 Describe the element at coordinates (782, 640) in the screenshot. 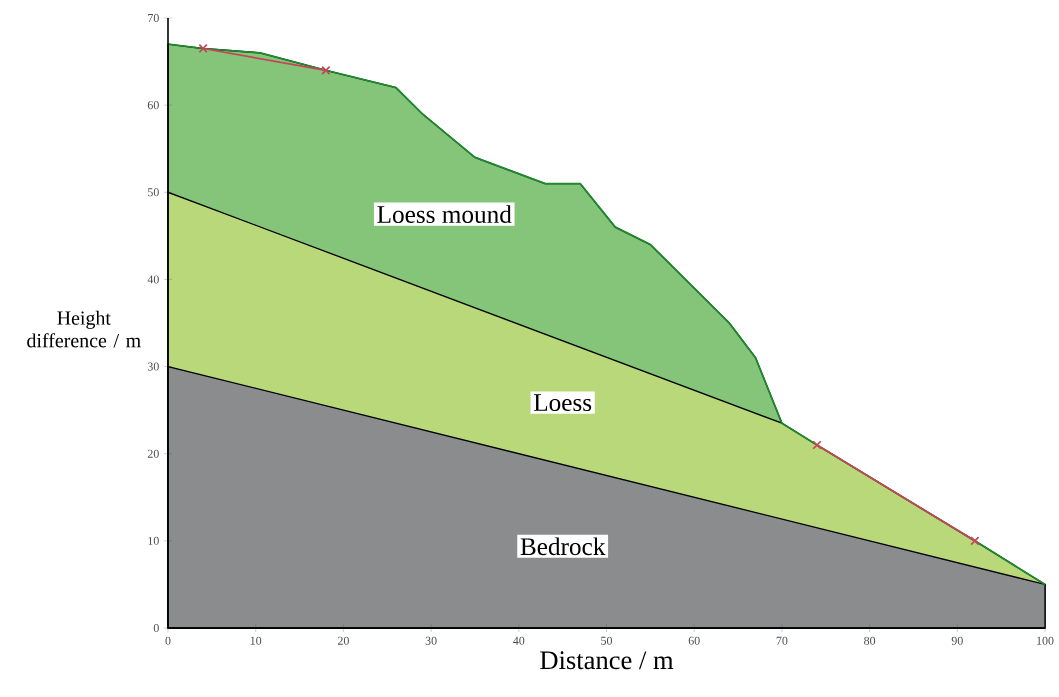

I see `x-tick-label: 70` at that location.